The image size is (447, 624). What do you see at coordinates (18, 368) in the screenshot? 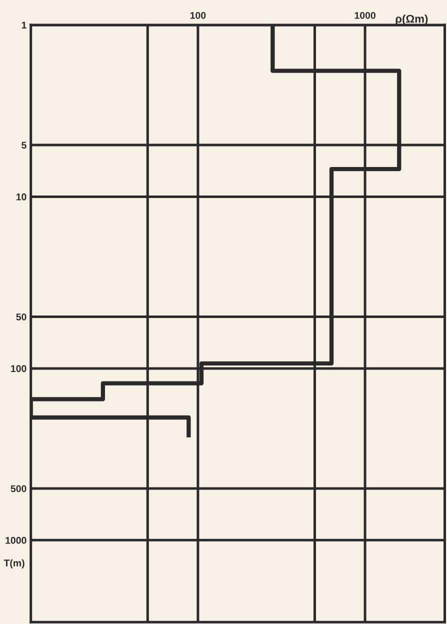
I see `y-tick-label: 100` at bounding box center [18, 368].